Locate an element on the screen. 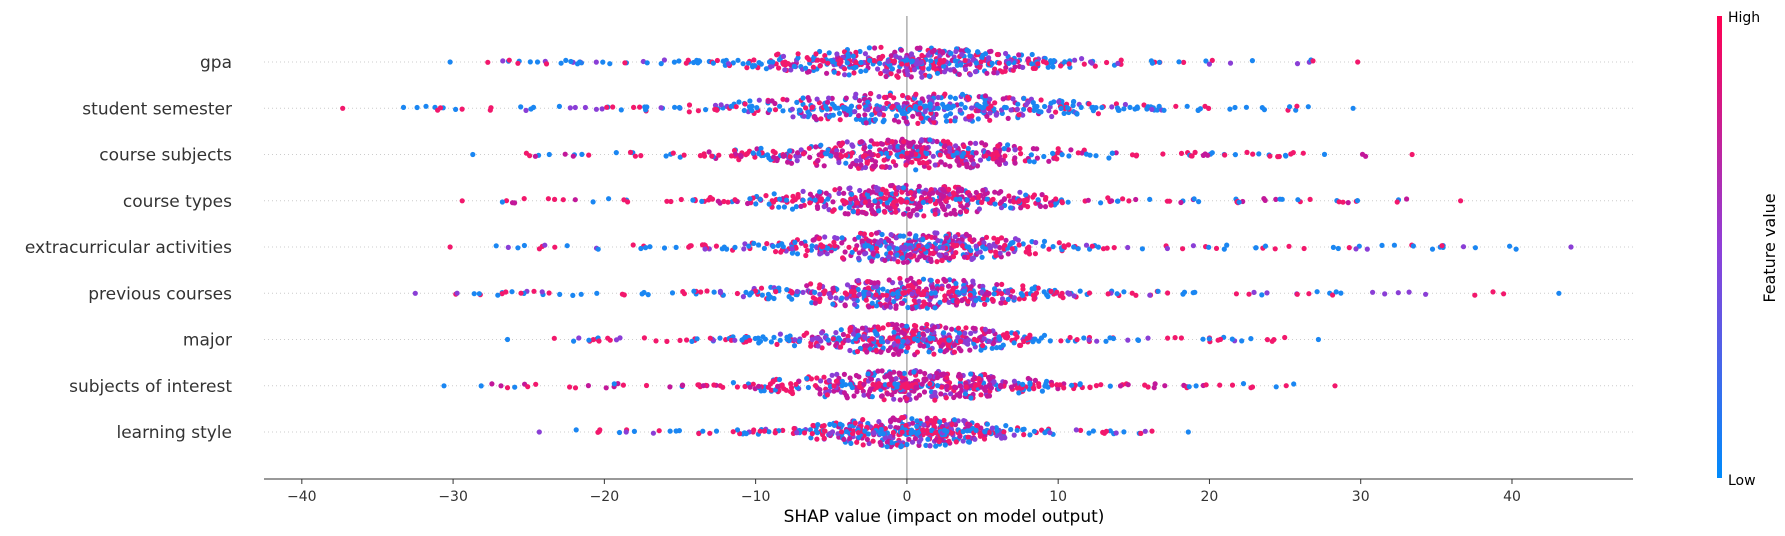  x-tick-label: 10 is located at coordinates (1058, 497).